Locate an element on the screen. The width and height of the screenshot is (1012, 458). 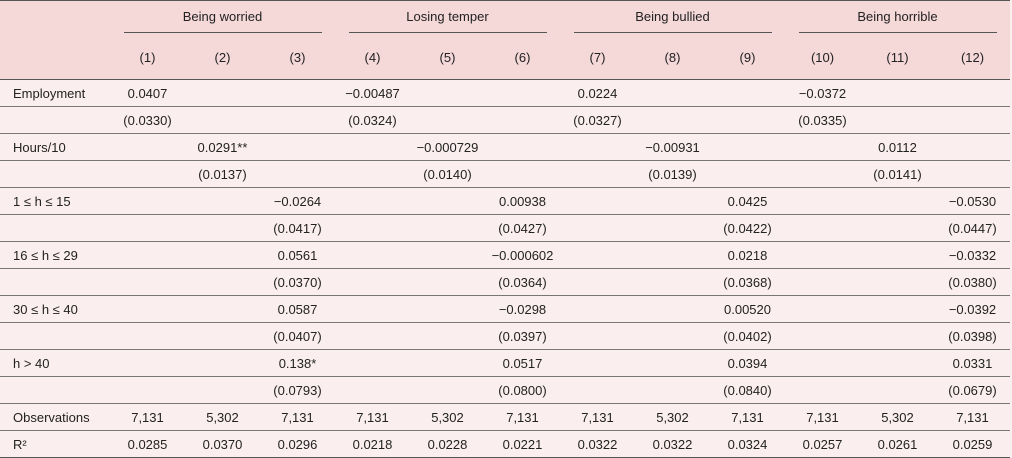
table-row: 16 ≤ h ≤ 29 0.0561 −0.000602 0.0218 −0.0332 is located at coordinates (505, 255).